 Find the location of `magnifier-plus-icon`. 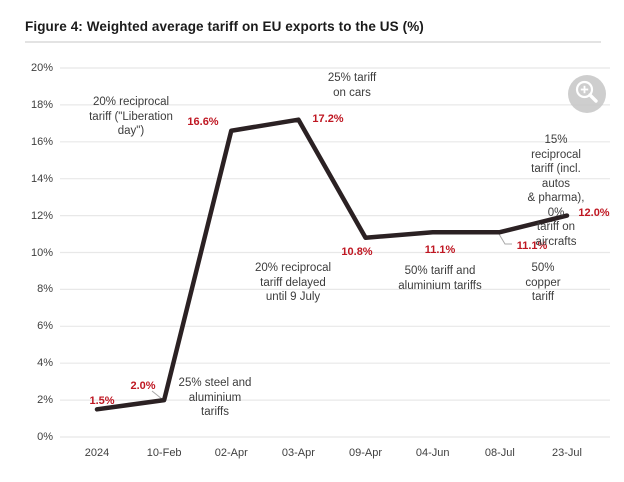

magnifier-plus-icon is located at coordinates (586, 91).